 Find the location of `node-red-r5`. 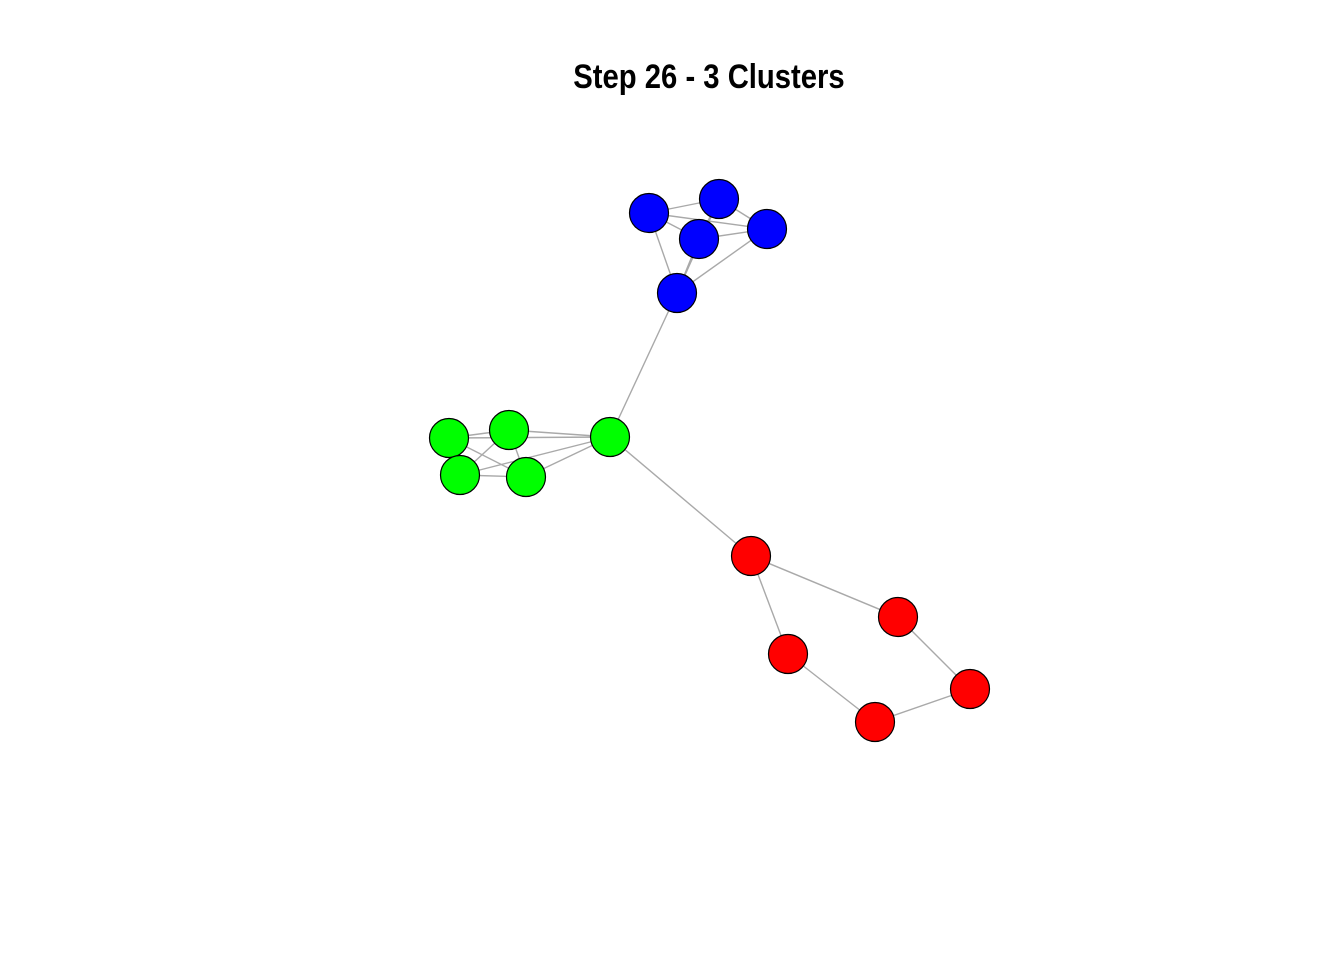

node-red-r5 is located at coordinates (970, 689).